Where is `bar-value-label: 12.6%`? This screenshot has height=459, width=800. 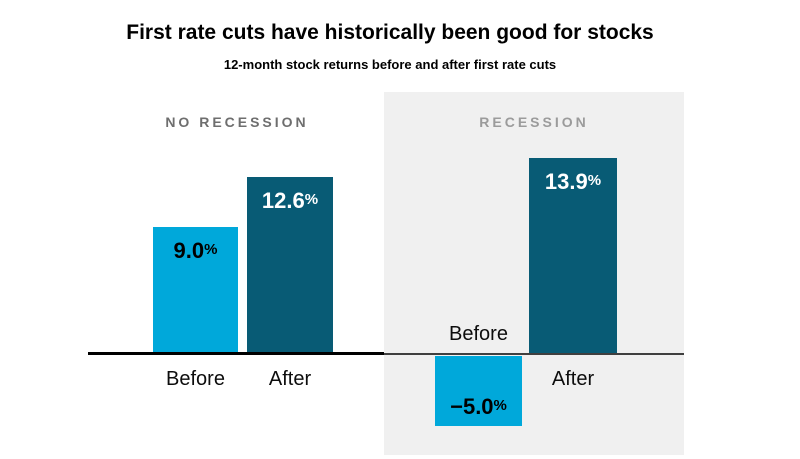 bar-value-label: 12.6% is located at coordinates (290, 201).